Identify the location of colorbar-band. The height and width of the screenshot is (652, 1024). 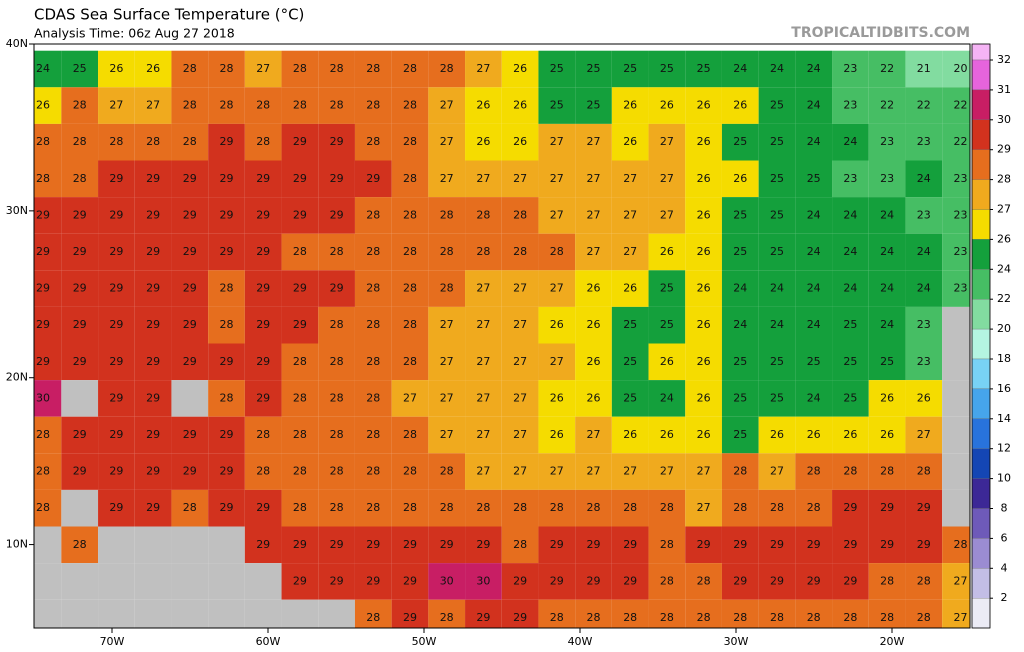
(981, 284).